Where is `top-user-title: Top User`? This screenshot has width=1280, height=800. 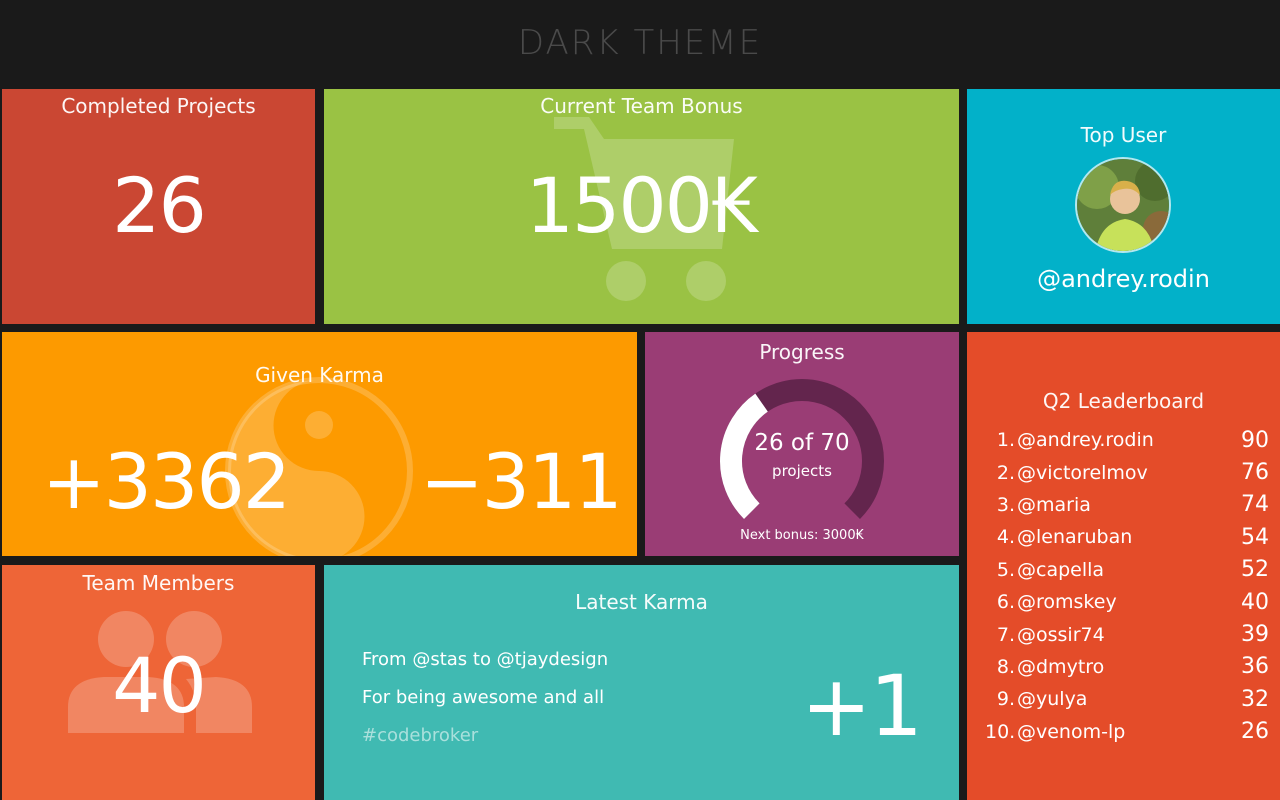 top-user-title: Top User is located at coordinates (1123, 135).